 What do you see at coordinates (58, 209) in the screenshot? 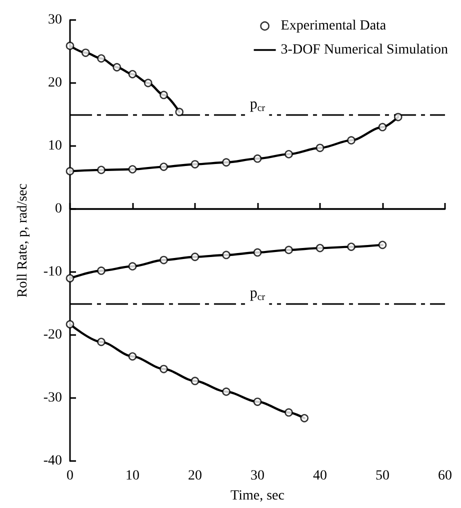
I see `y-tick-label: 0` at bounding box center [58, 209].